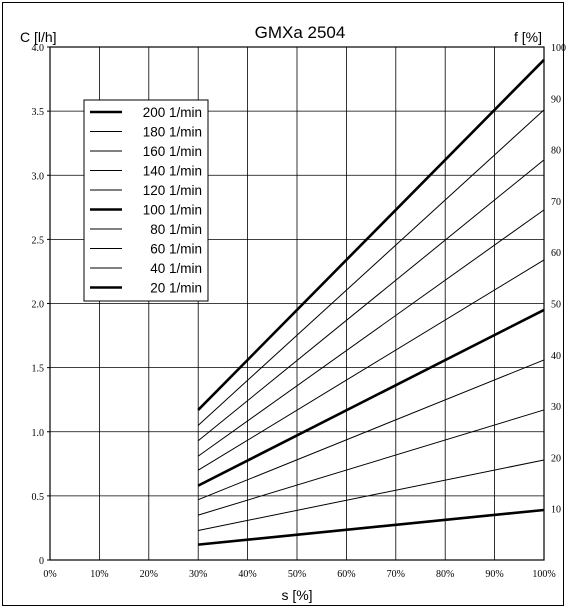 The image size is (568, 610). What do you see at coordinates (38, 48) in the screenshot?
I see `y-tick-label: 4.0` at bounding box center [38, 48].